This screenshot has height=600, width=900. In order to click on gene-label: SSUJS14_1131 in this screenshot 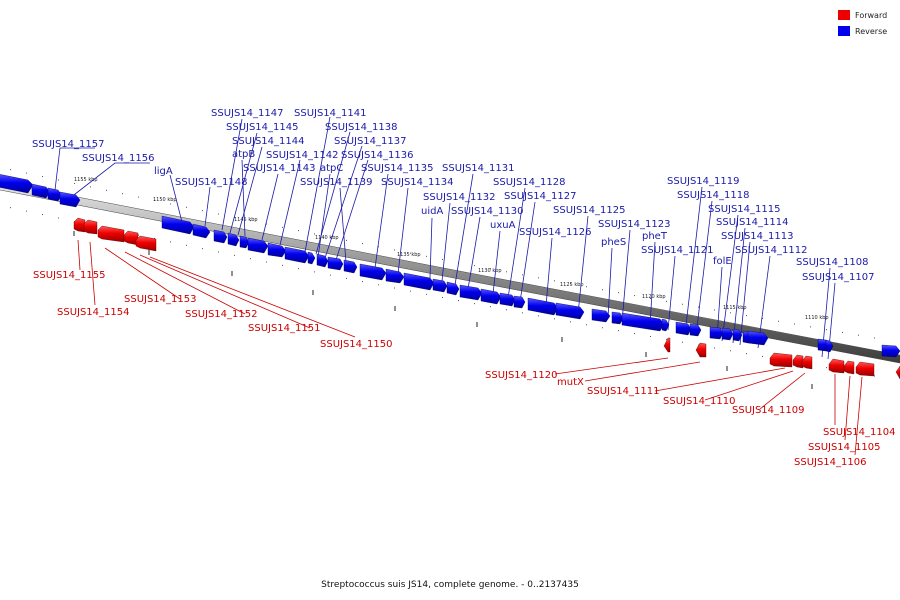, I will do `click(478, 168)`.